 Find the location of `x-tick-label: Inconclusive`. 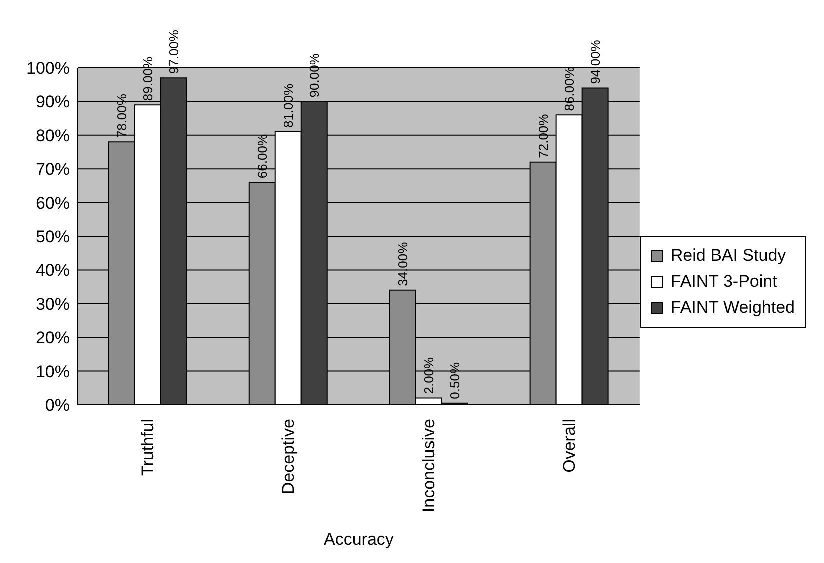

x-tick-label: Inconclusive is located at coordinates (429, 466).